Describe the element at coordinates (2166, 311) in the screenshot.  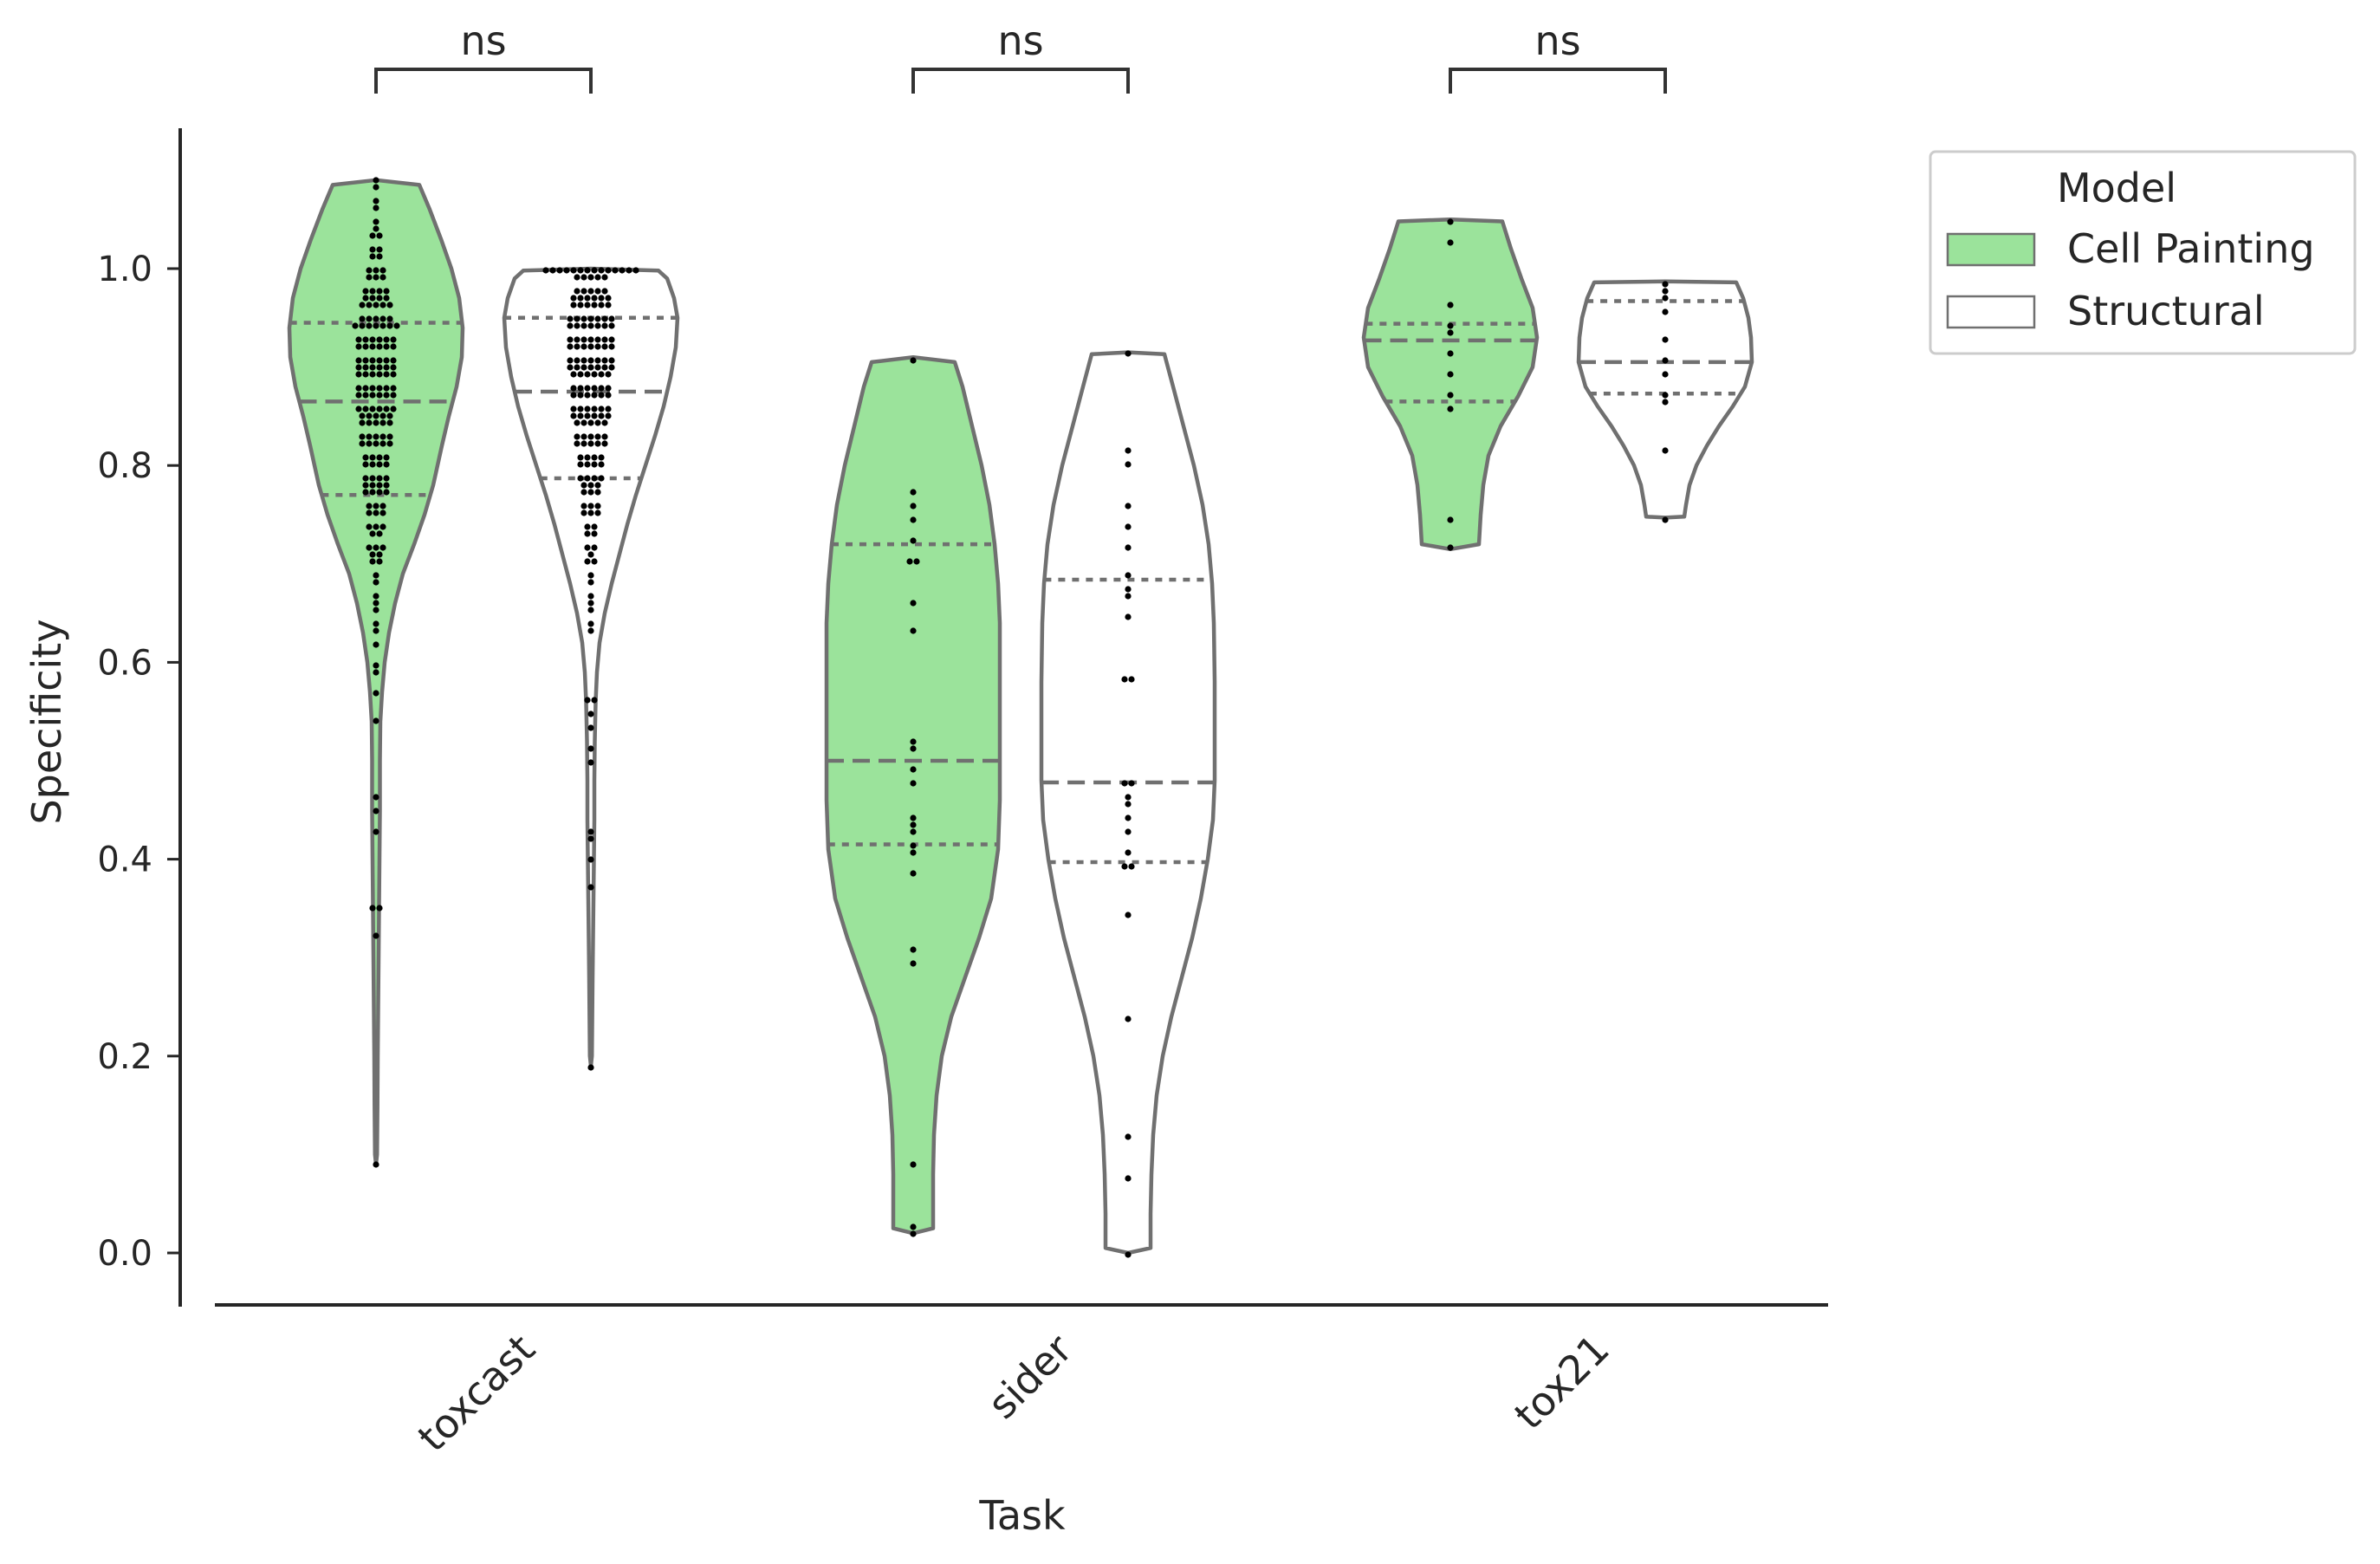
I see `legend-label-structural: Structural` at that location.